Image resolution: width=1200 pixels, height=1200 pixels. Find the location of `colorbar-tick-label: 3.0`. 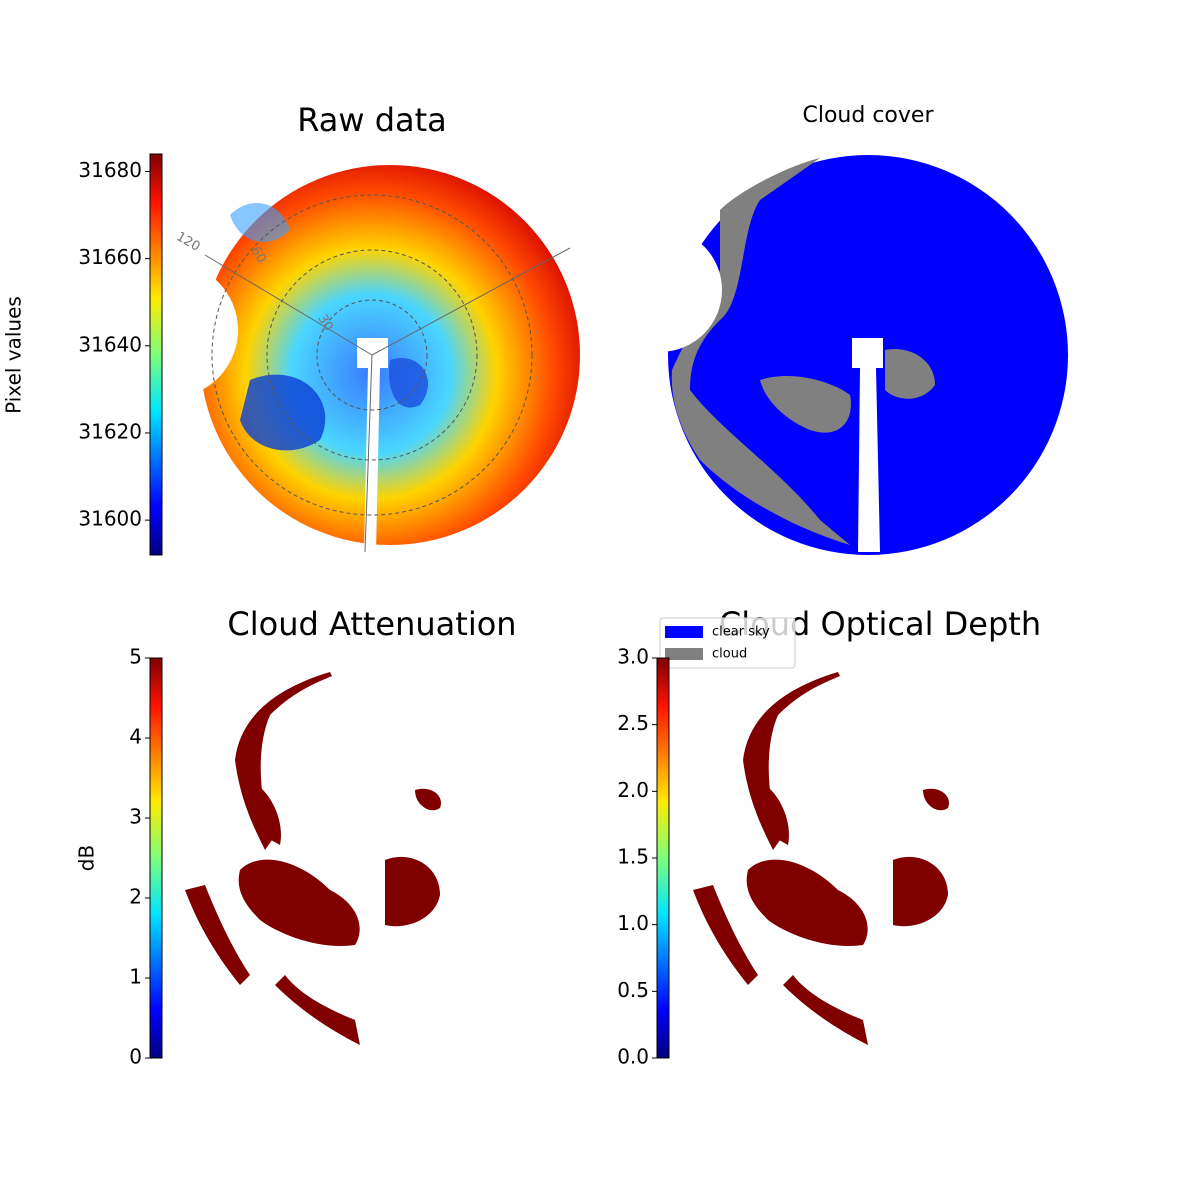

colorbar-tick-label: 3.0 is located at coordinates (633, 657).